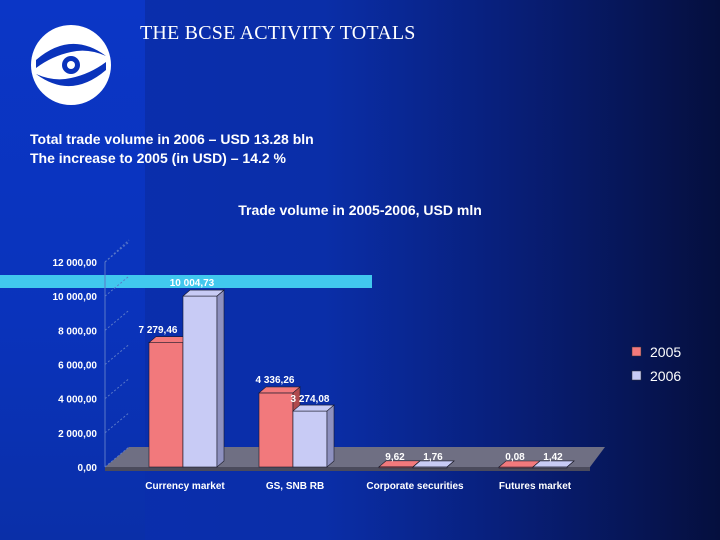 This screenshot has width=720, height=540. Describe the element at coordinates (77, 434) in the screenshot. I see `y-tick-label: 2 000,00` at that location.